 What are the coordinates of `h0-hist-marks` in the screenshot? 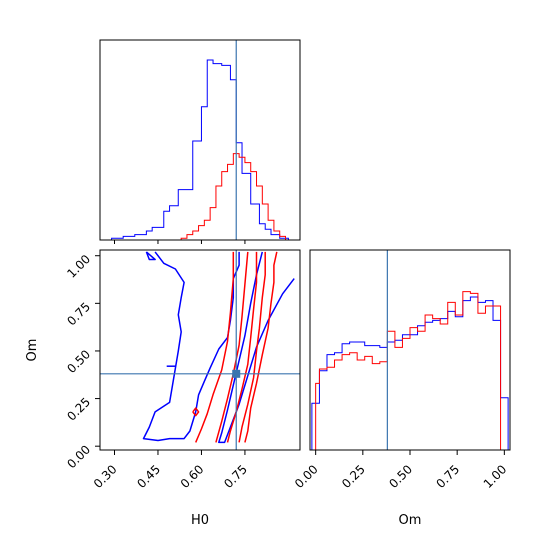 It's located at (194, 142).